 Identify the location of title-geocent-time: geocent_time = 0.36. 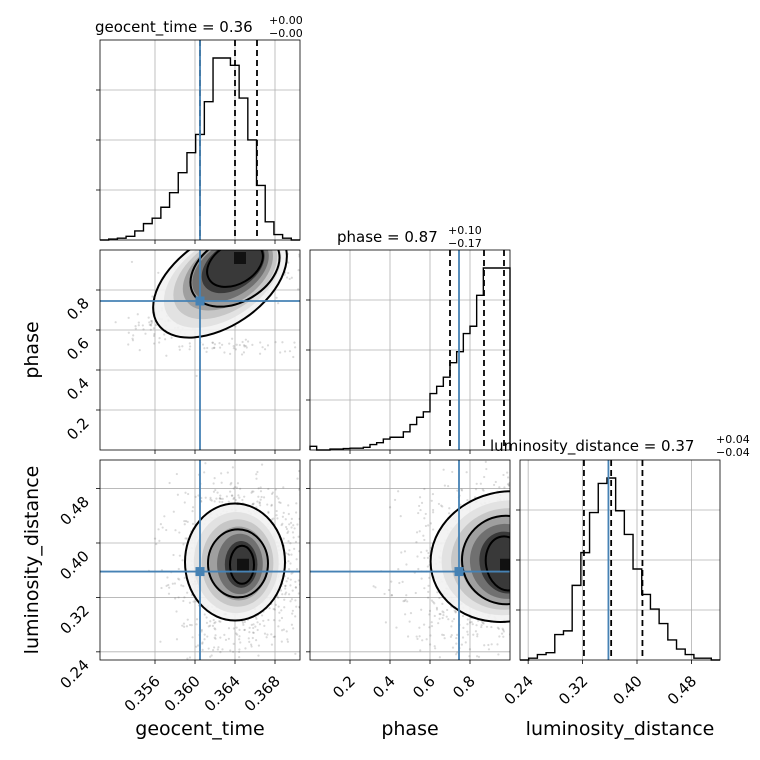
(174, 27).